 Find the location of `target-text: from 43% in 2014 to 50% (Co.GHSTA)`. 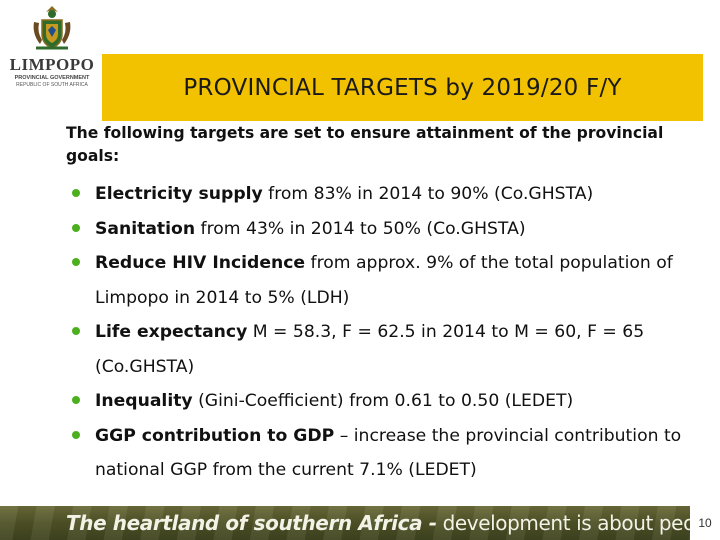

target-text: from 43% in 2014 to 50% (Co.GHSTA) is located at coordinates (360, 228).